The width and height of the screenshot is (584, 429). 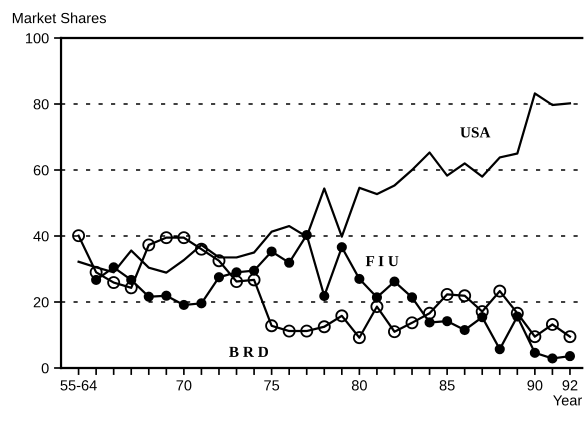 I want to click on y-tick-label: 60, so click(x=41, y=170).